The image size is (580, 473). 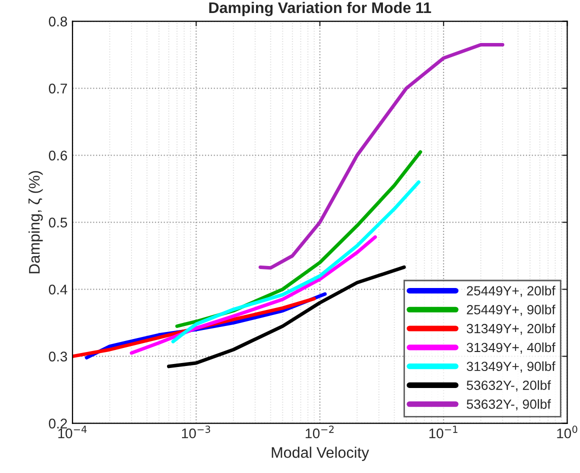 I want to click on y-tick-label: 0.4, so click(x=58, y=289).